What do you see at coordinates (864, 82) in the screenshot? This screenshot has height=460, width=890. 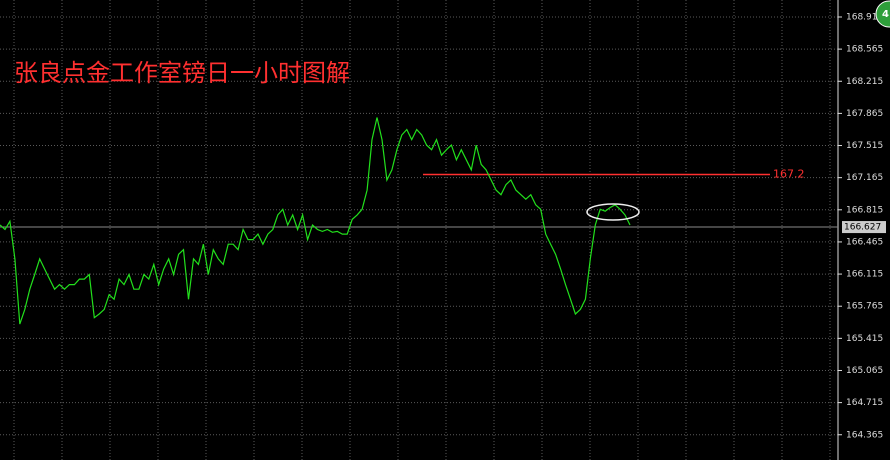 I see `y-tick-label: 168.215` at bounding box center [864, 82].